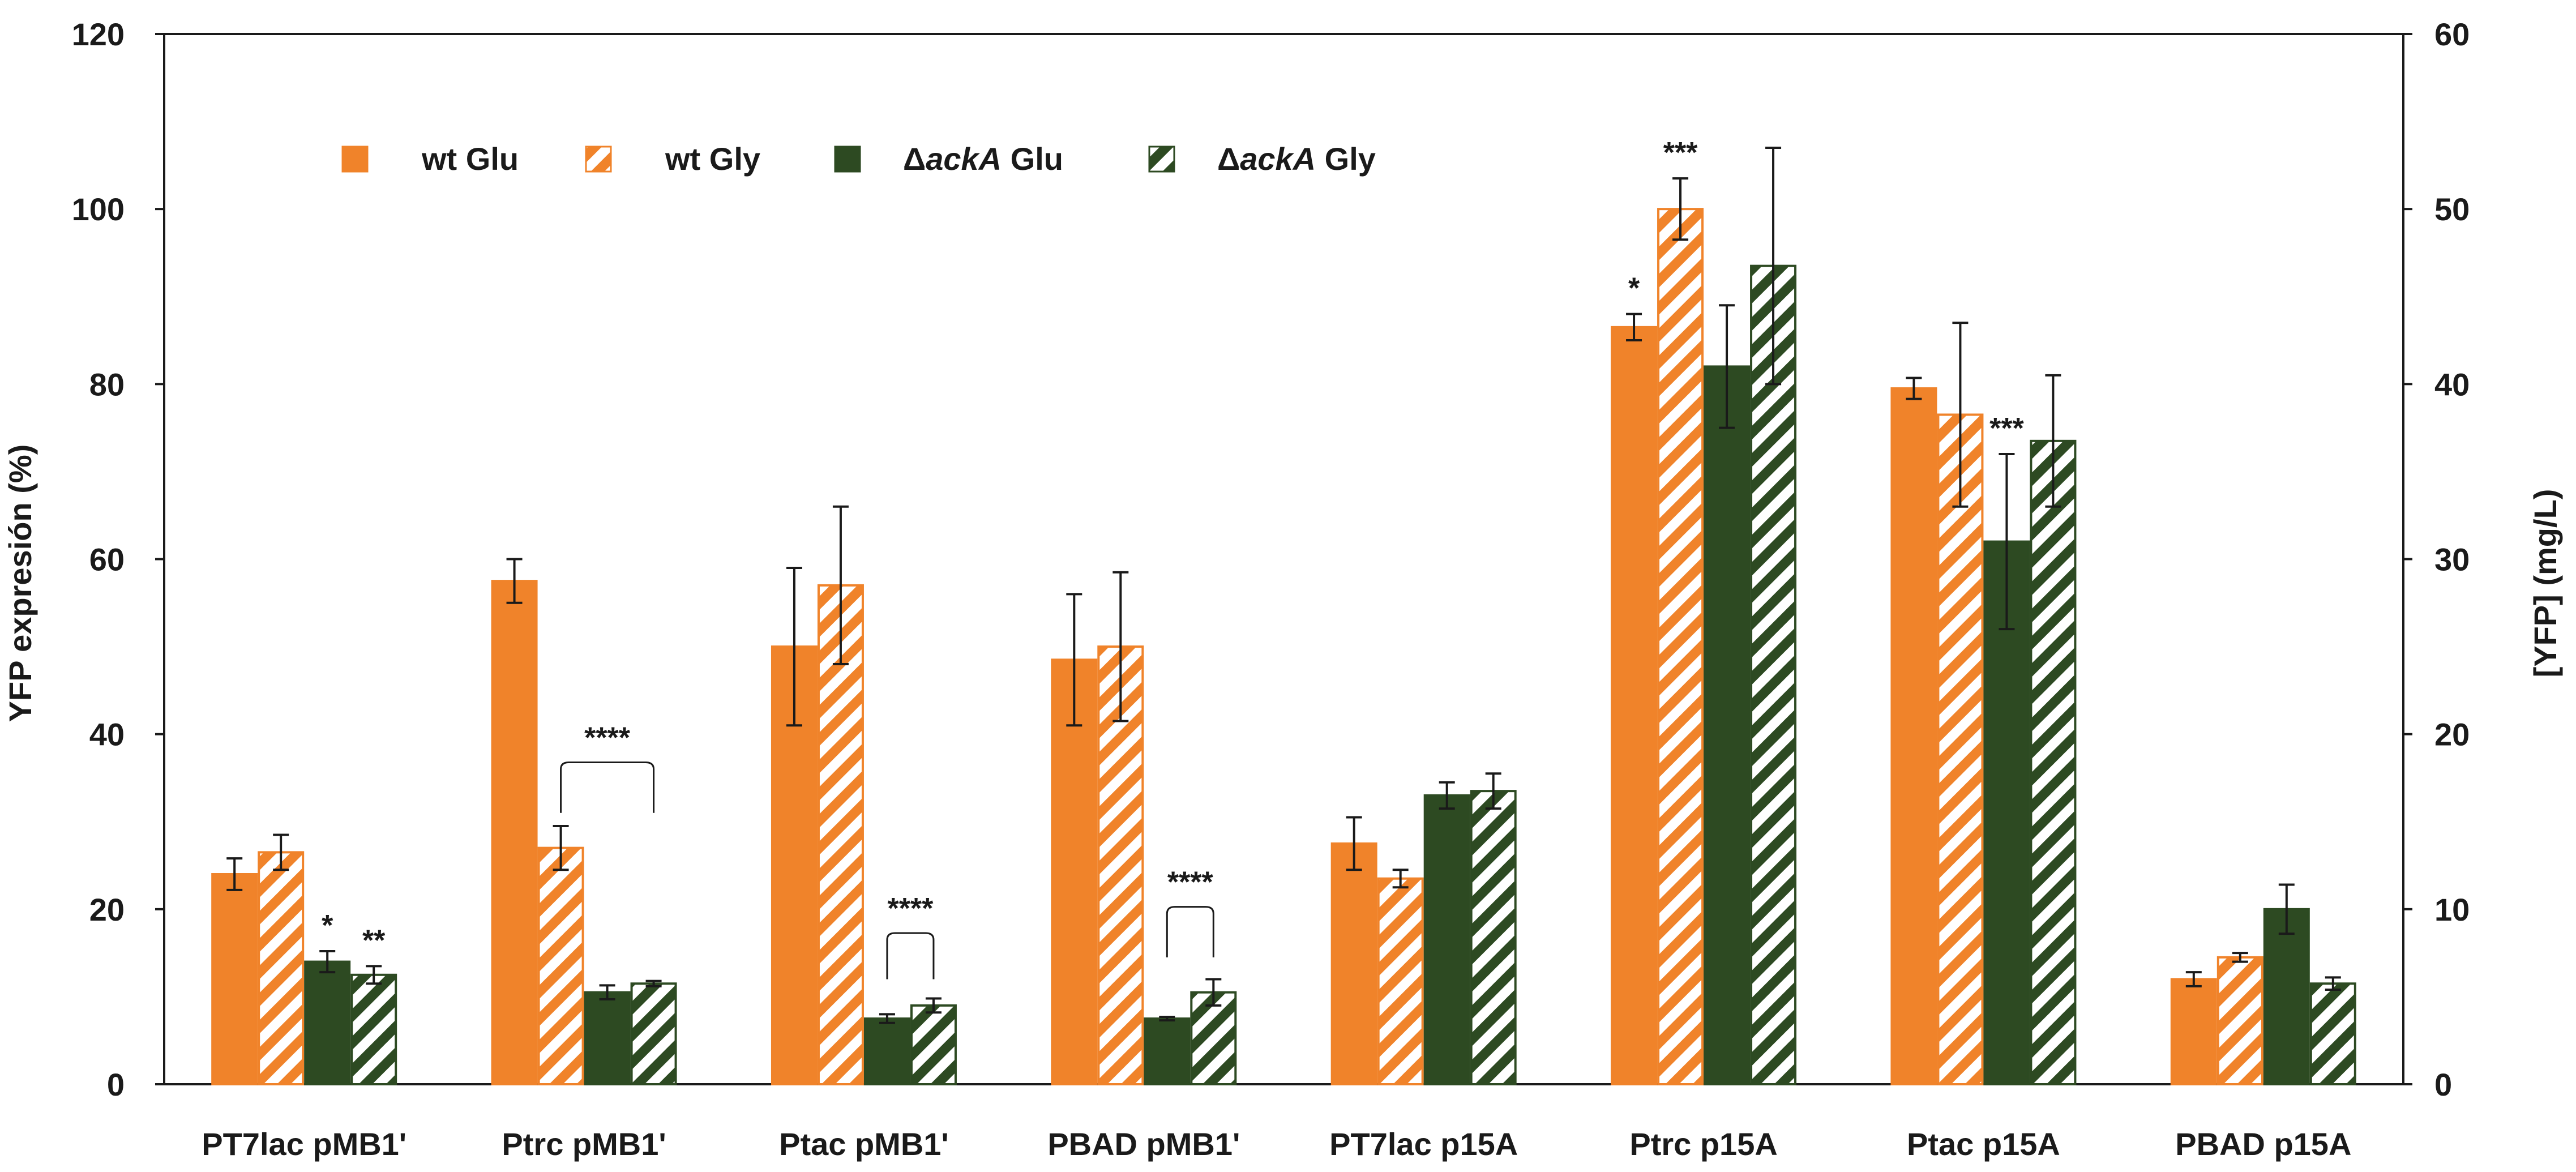 This screenshot has width=2576, height=1172. I want to click on legend-item-acka-gly: ΔackA Gly, so click(1262, 159).